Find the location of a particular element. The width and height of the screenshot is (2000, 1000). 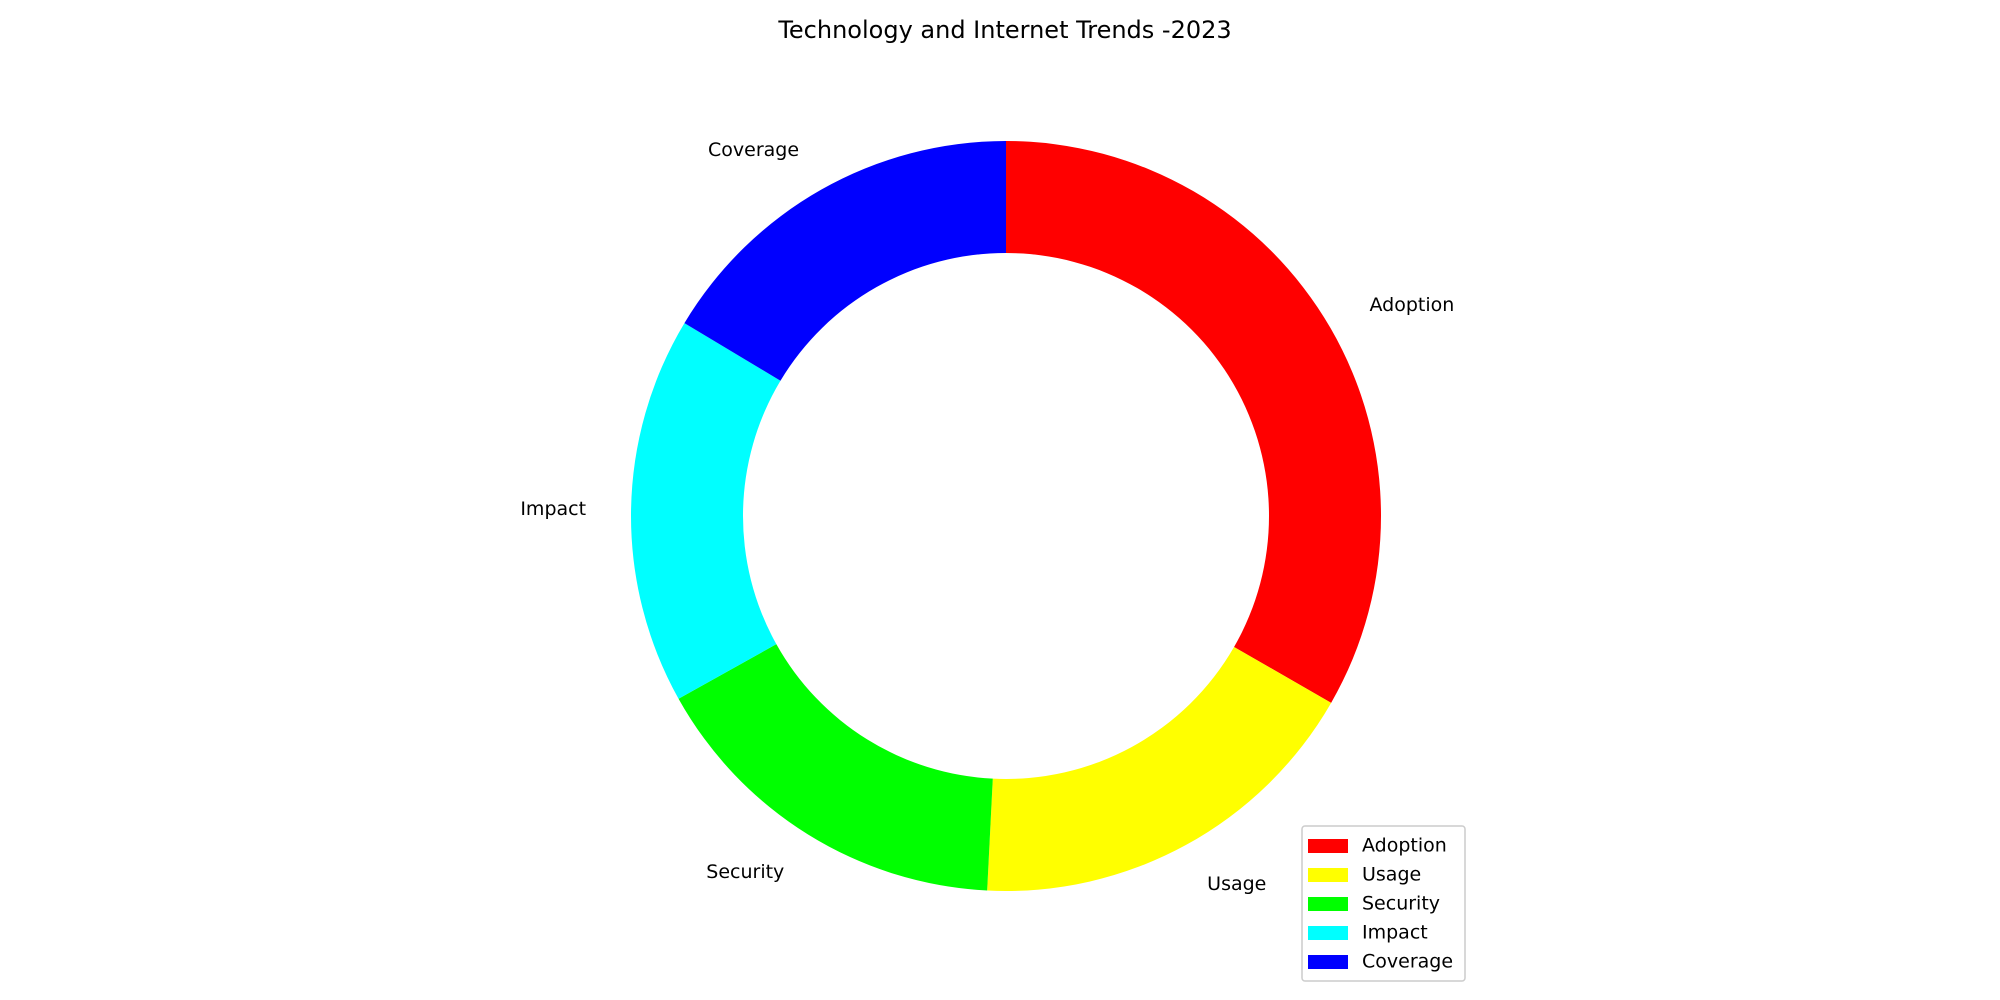

slice-label-adoption: Adoption is located at coordinates (1412, 305).